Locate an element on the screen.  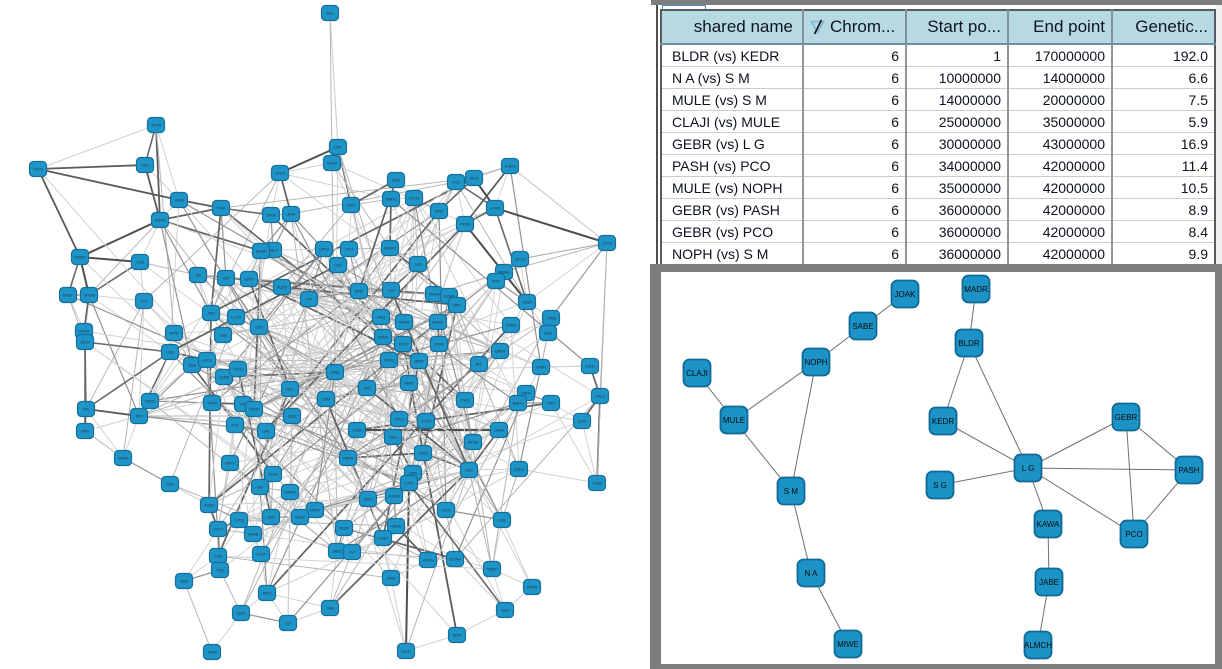
svg-text: TQGX is located at coordinates (254, 409).